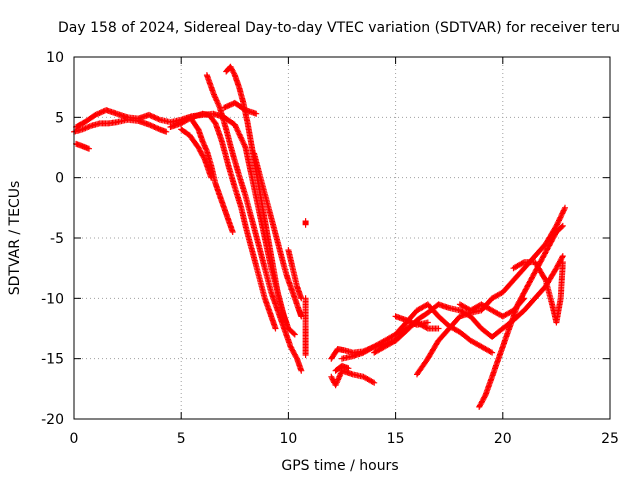 The height and width of the screenshot is (480, 640). What do you see at coordinates (59, 179) in the screenshot?
I see `y-tick-label: 0` at bounding box center [59, 179].